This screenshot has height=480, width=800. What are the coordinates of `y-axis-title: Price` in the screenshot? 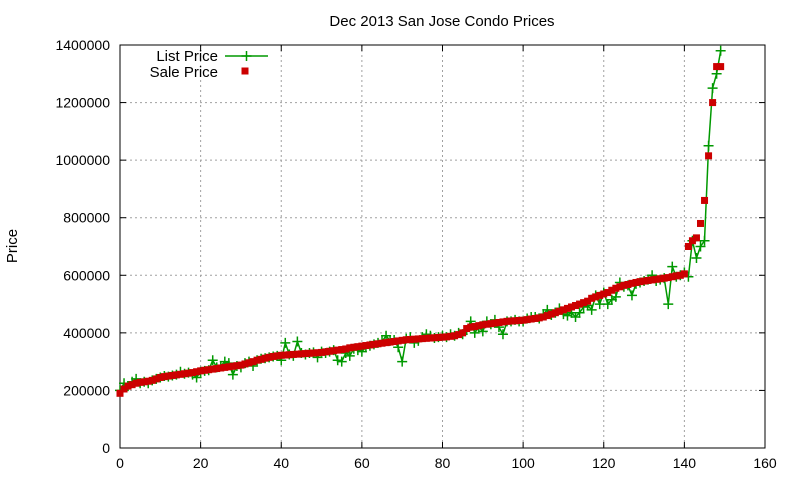 It's located at (12, 246).